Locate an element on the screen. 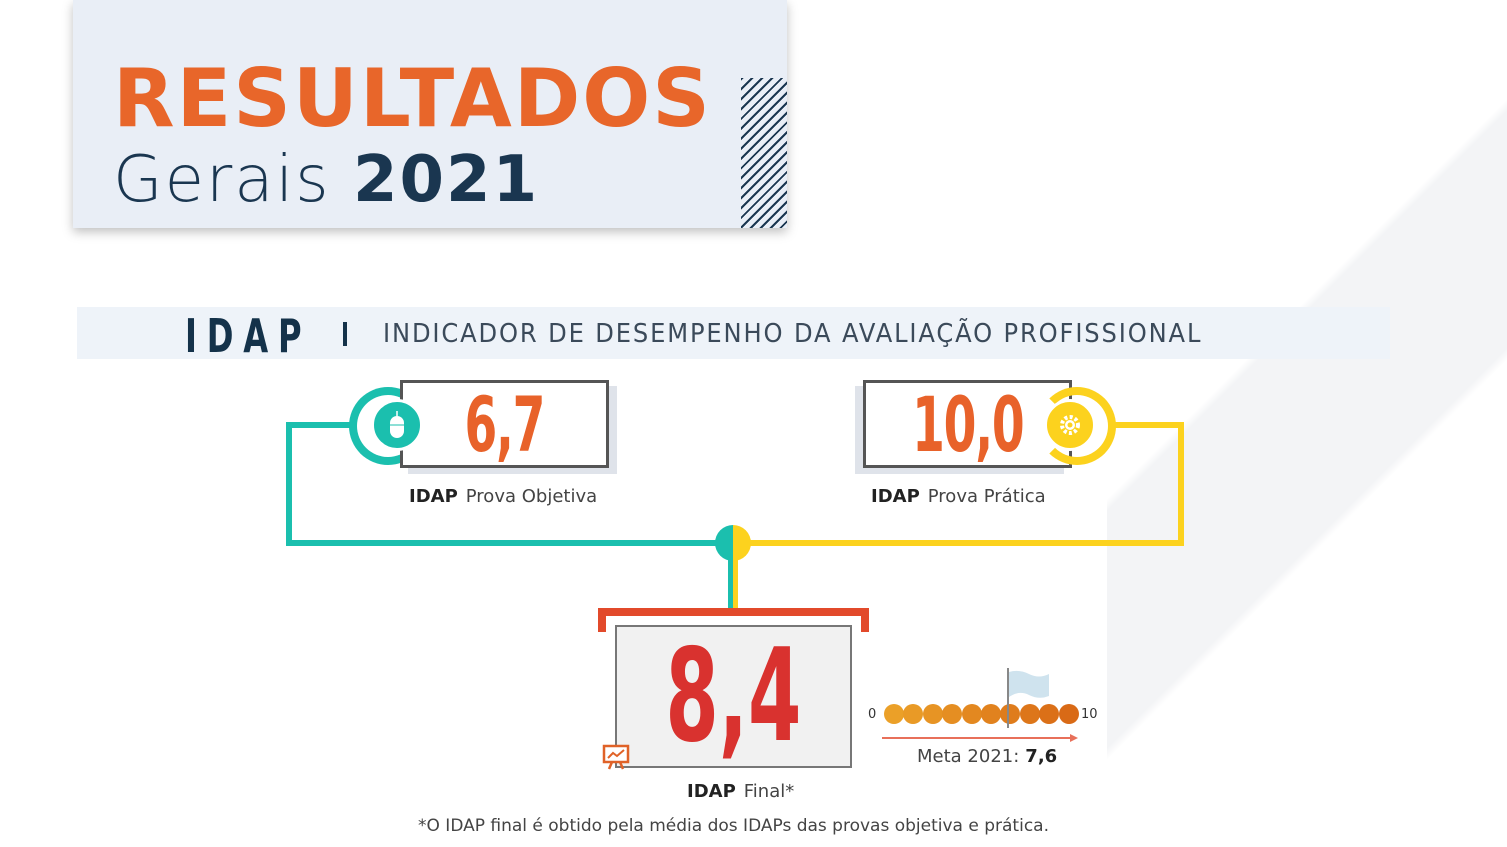 Image resolution: width=1507 pixels, height=847 pixels. final-score: 8,4 is located at coordinates (733, 696).